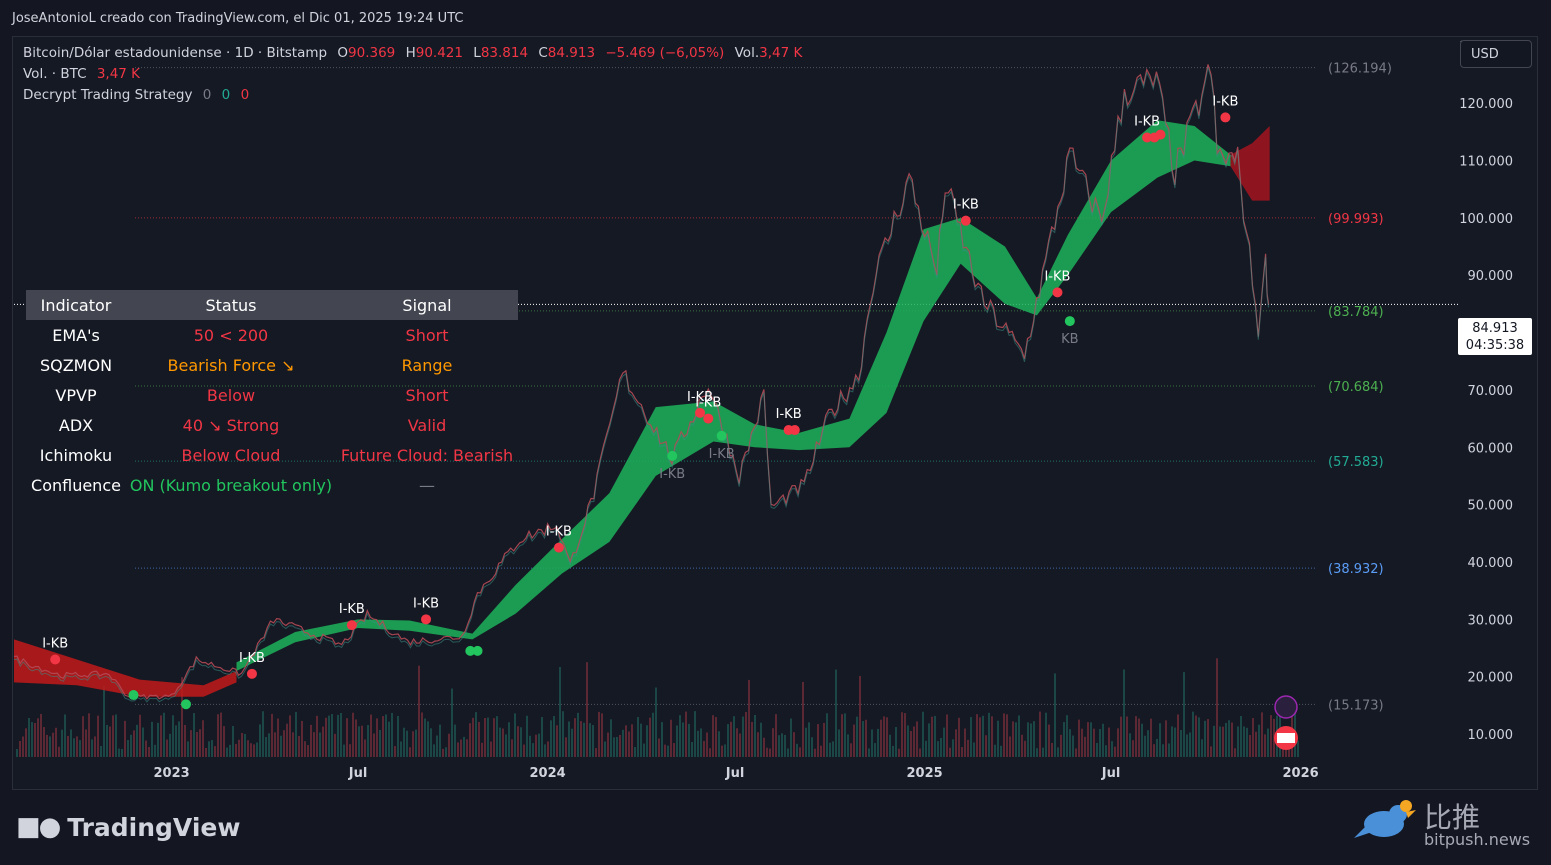 Image resolution: width=1551 pixels, height=865 pixels. I want to click on table-row: EMA's 50 < 200 Short, so click(272, 335).